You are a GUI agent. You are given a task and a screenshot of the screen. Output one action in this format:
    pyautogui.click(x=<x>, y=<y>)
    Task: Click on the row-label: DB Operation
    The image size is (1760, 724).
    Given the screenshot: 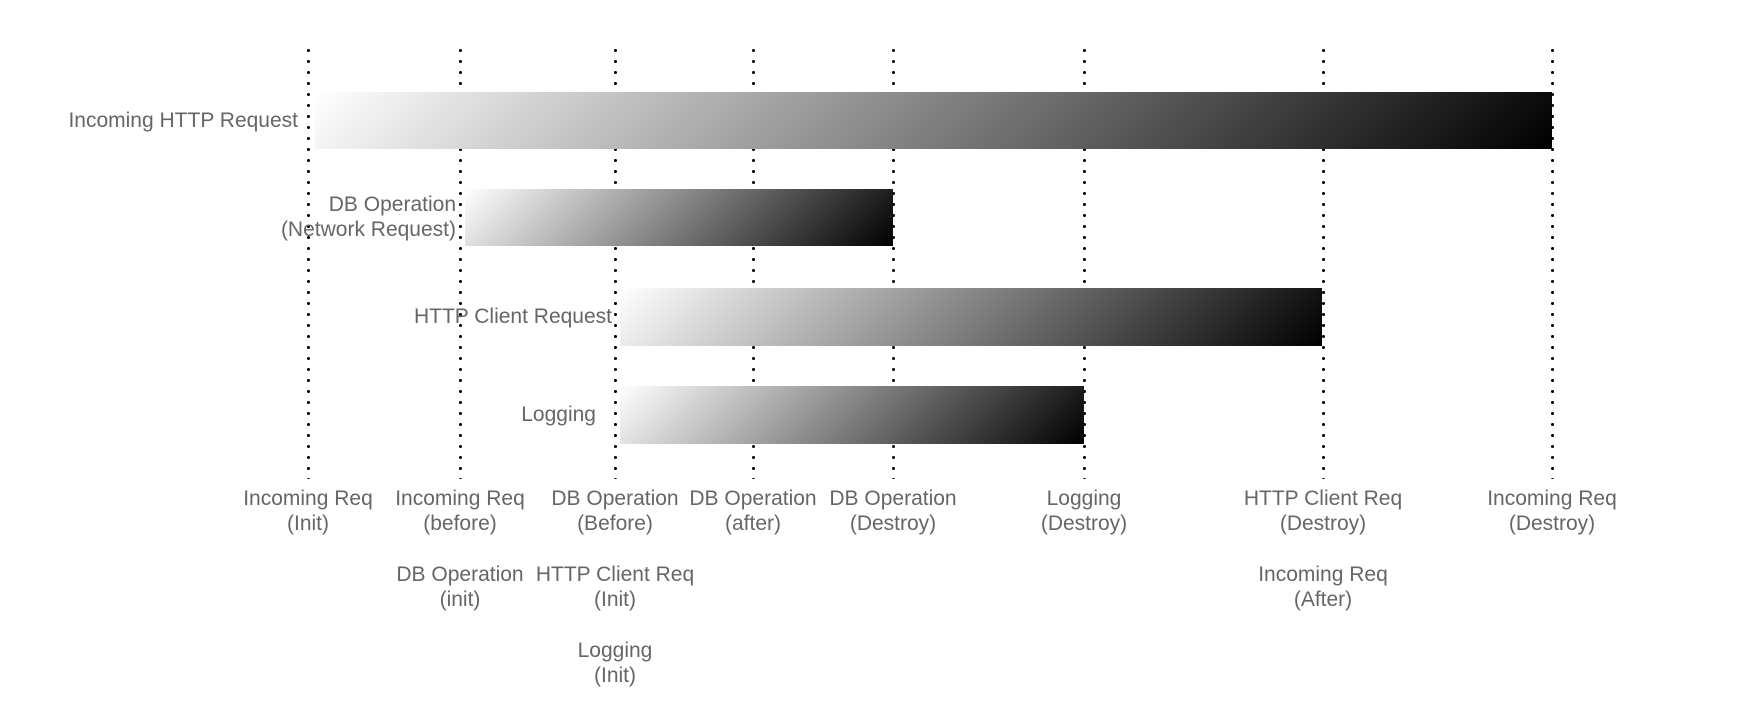 What is the action you would take?
    pyautogui.click(x=392, y=204)
    